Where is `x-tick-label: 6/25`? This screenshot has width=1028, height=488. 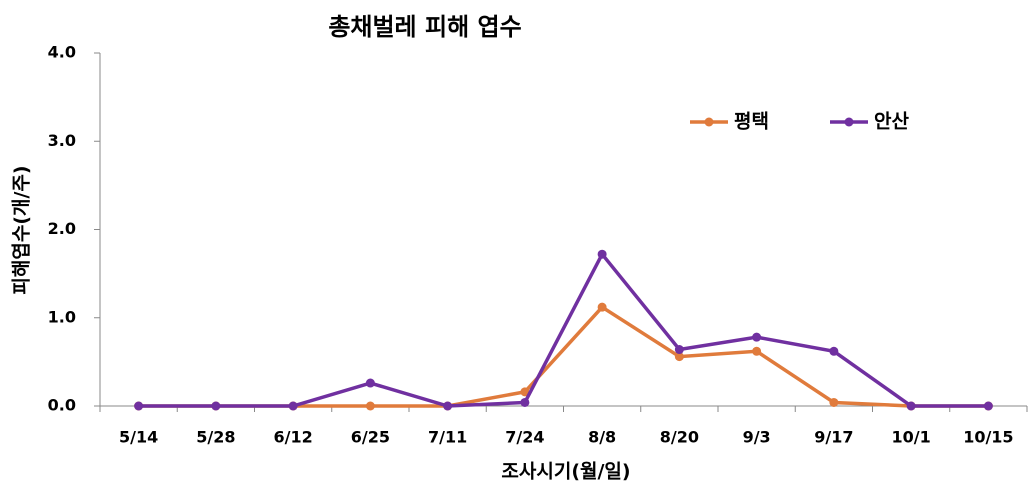
x-tick-label: 6/25 is located at coordinates (370, 437).